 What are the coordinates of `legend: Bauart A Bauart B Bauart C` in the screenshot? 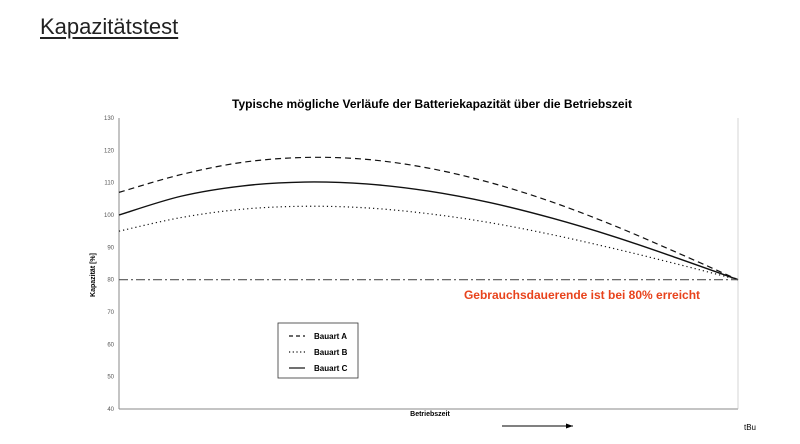 It's located at (318, 350).